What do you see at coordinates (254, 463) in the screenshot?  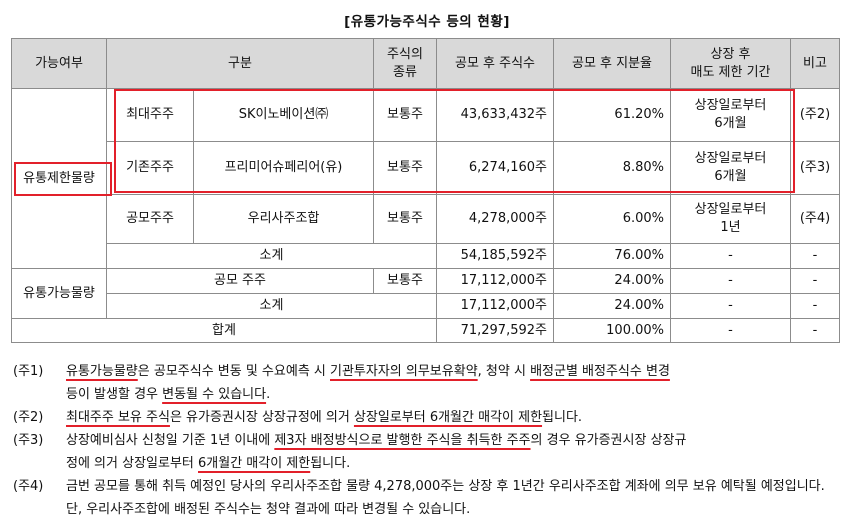 I see `underlined-text: 6개월간 매각이 제한` at bounding box center [254, 463].